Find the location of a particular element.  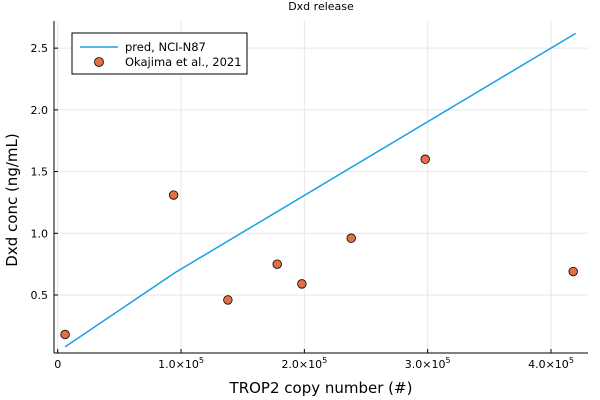

y-tick-label: 1.0 is located at coordinates (40, 233).